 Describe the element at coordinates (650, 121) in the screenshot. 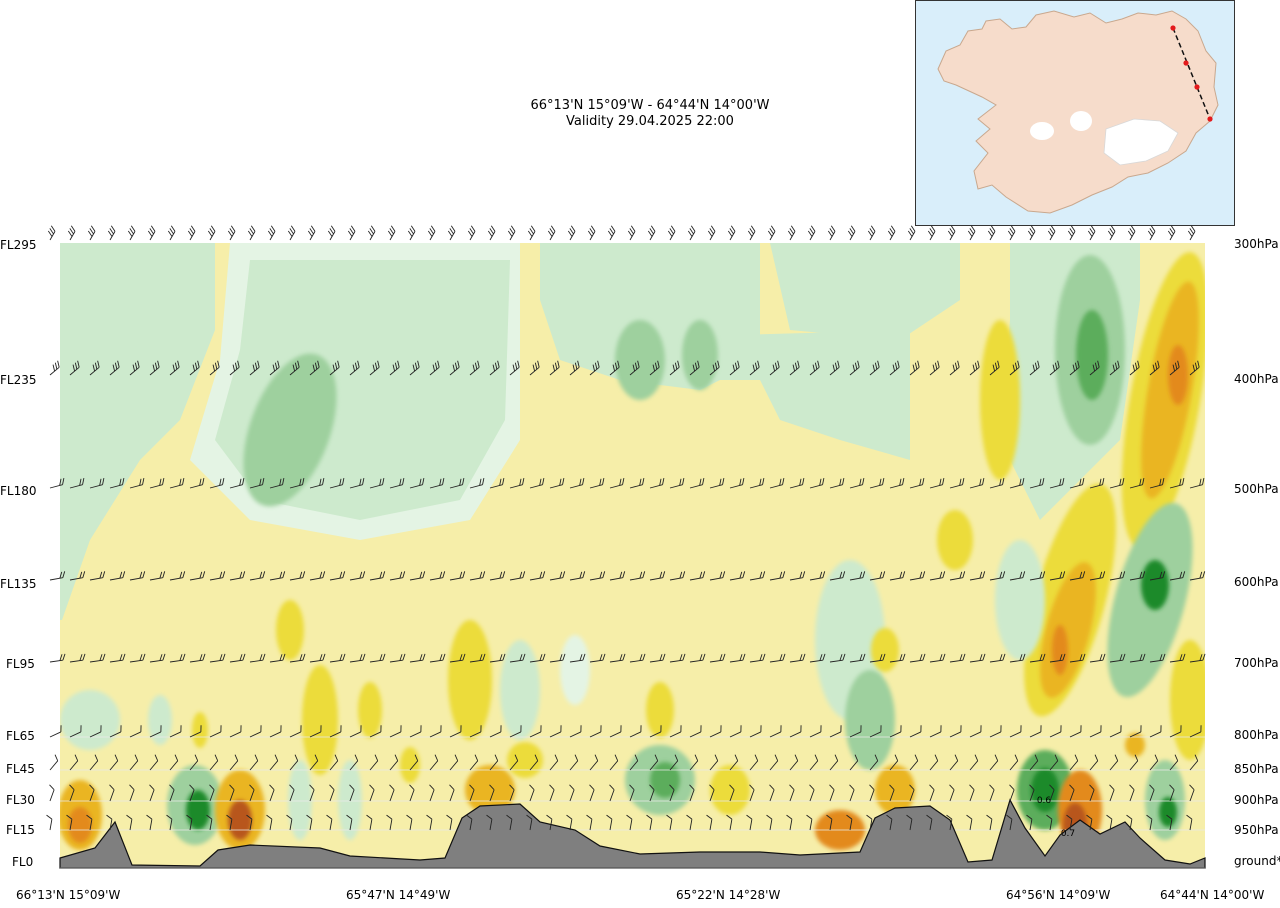

I see `validity-label: Validity 29.04.2025 22:00` at that location.